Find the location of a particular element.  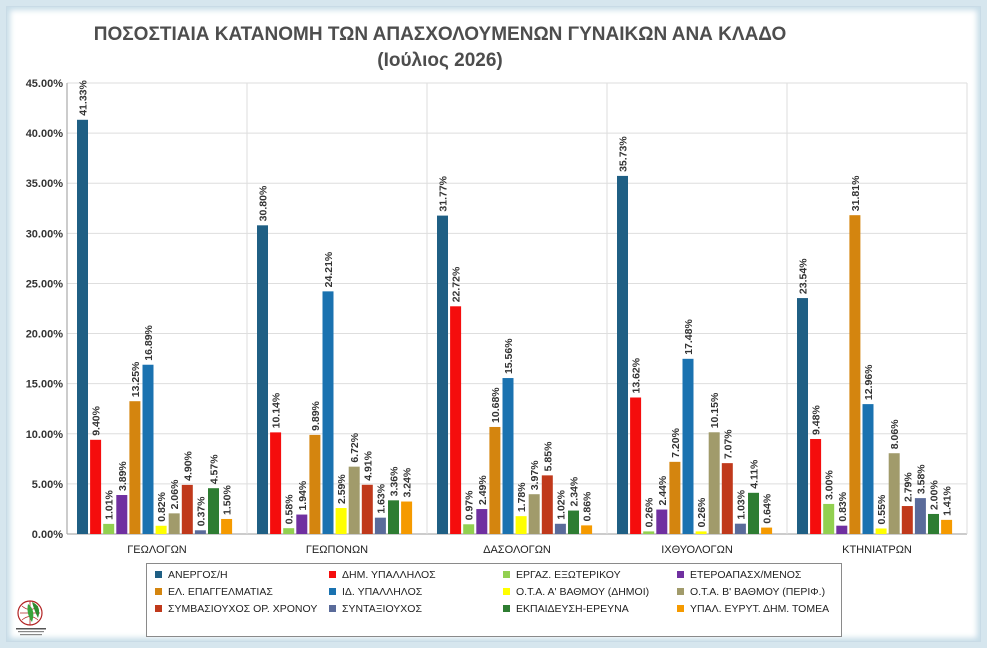

data-label: 2.49% is located at coordinates (483, 490).